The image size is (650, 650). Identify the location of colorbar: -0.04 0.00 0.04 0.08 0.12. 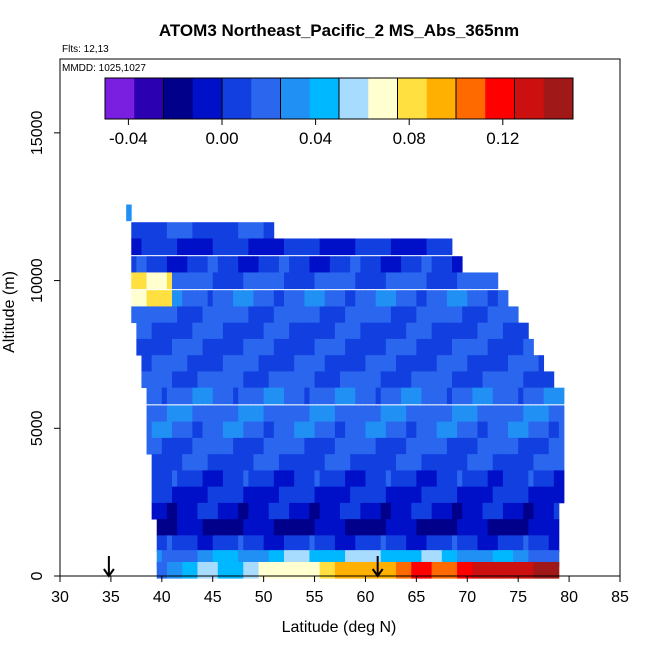
(339, 112).